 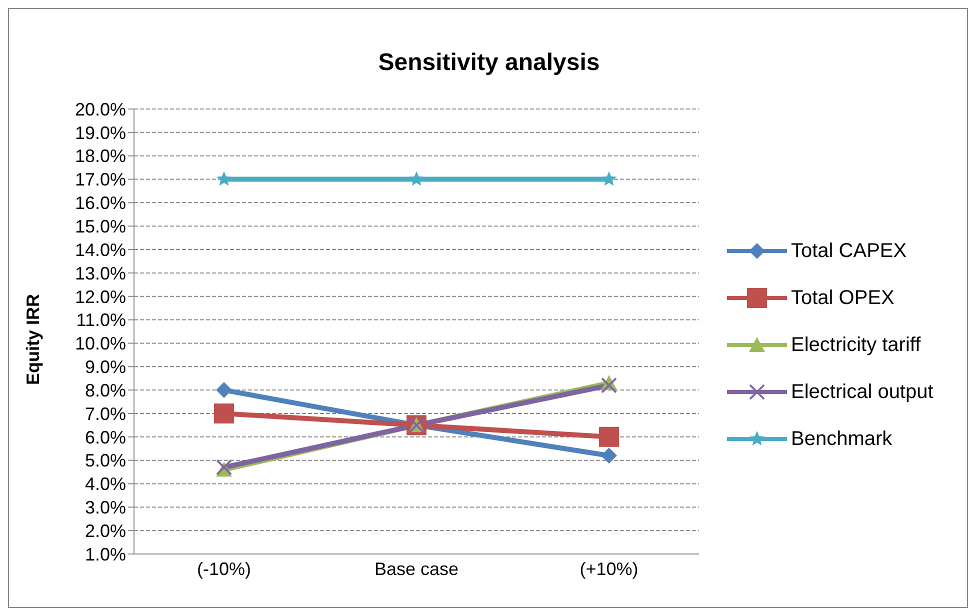 What do you see at coordinates (100, 109) in the screenshot?
I see `y-tick-label: 20.0%` at bounding box center [100, 109].